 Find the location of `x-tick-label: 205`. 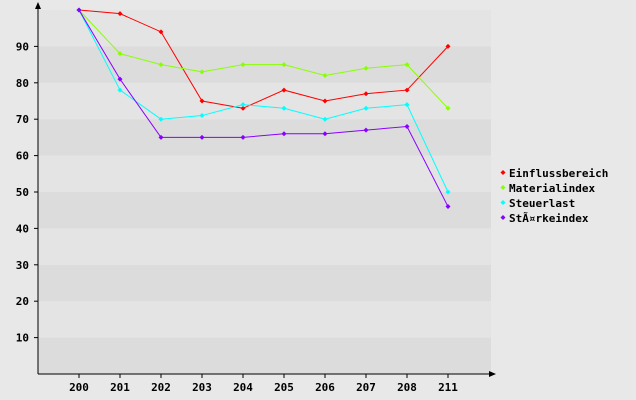

x-tick-label: 205 is located at coordinates (284, 387).